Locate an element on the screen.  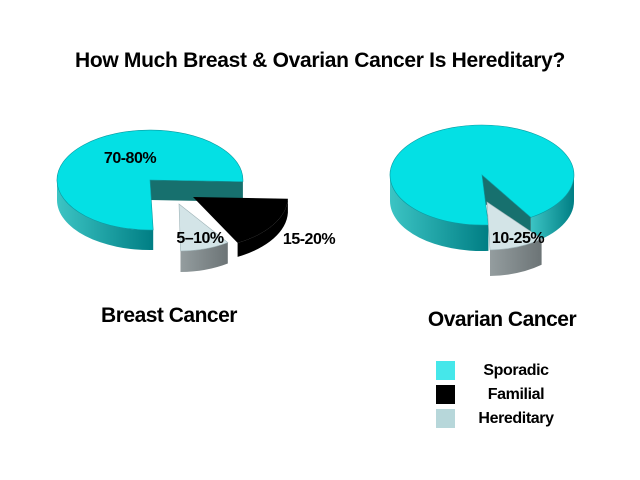
legend: Sporadic Familial Hereditary is located at coordinates (511, 397).